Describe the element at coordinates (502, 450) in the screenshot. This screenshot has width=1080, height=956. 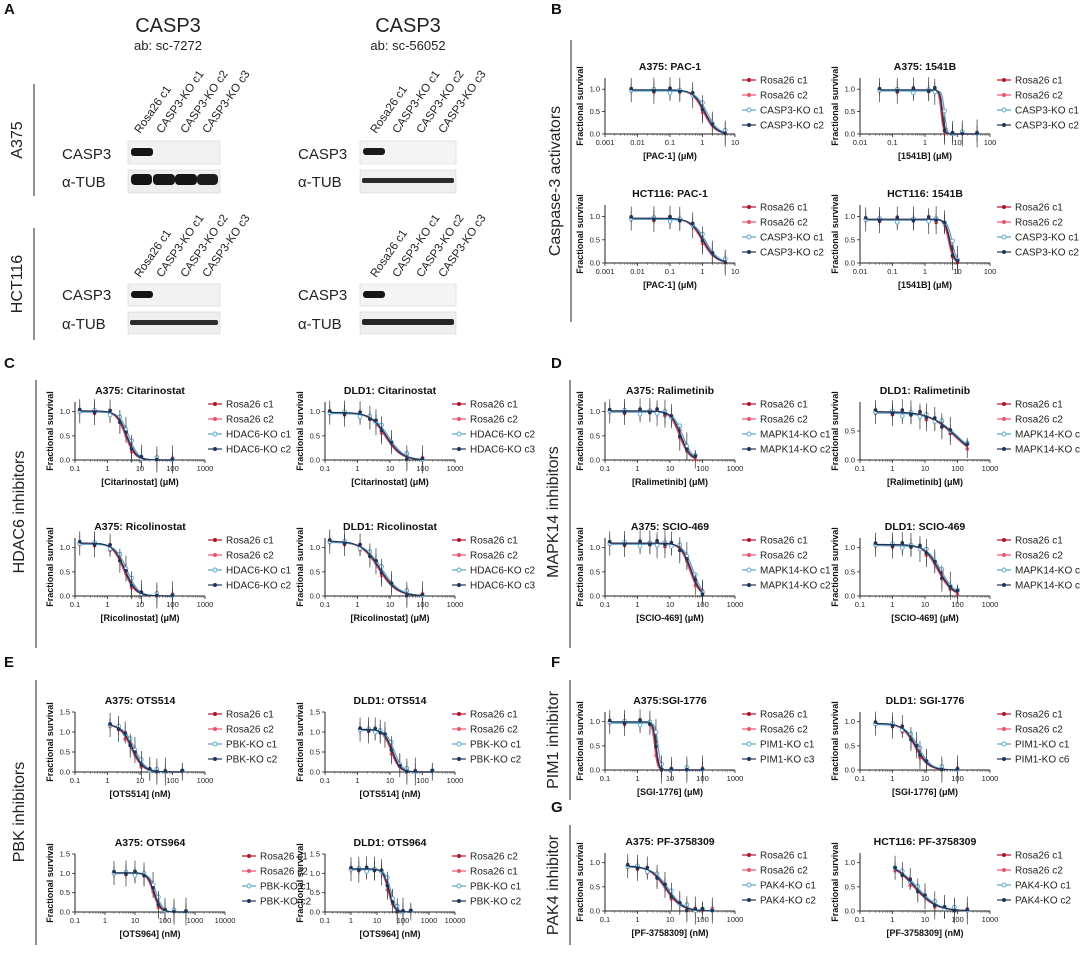
I see `legend-label: HDAC6-KO c3` at that location.